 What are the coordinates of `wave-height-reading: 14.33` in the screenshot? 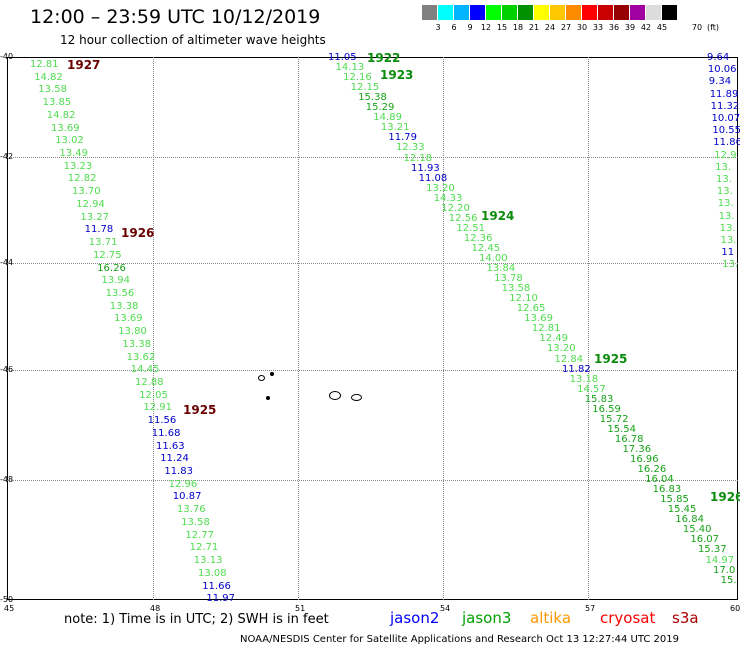 It's located at (448, 198).